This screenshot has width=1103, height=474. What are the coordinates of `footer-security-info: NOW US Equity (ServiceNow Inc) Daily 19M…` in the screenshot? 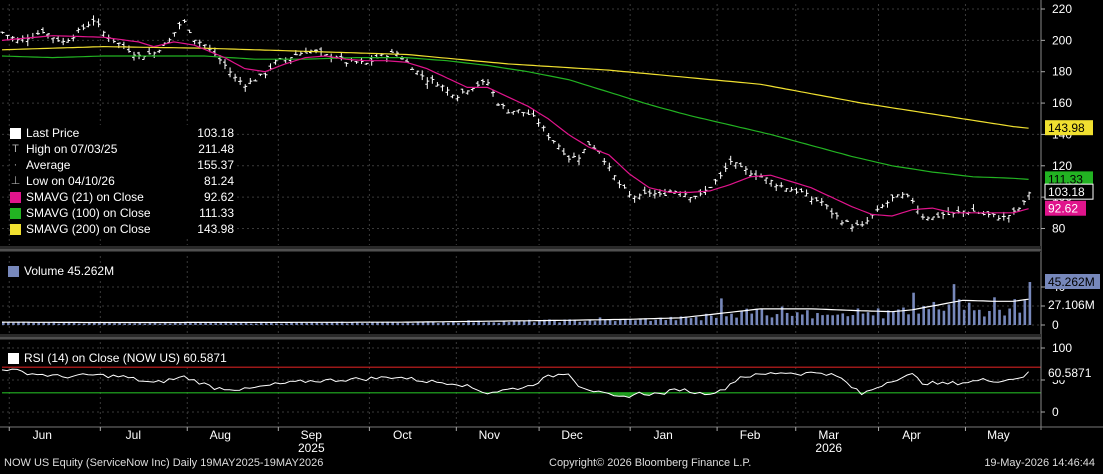 It's located at (164, 463).